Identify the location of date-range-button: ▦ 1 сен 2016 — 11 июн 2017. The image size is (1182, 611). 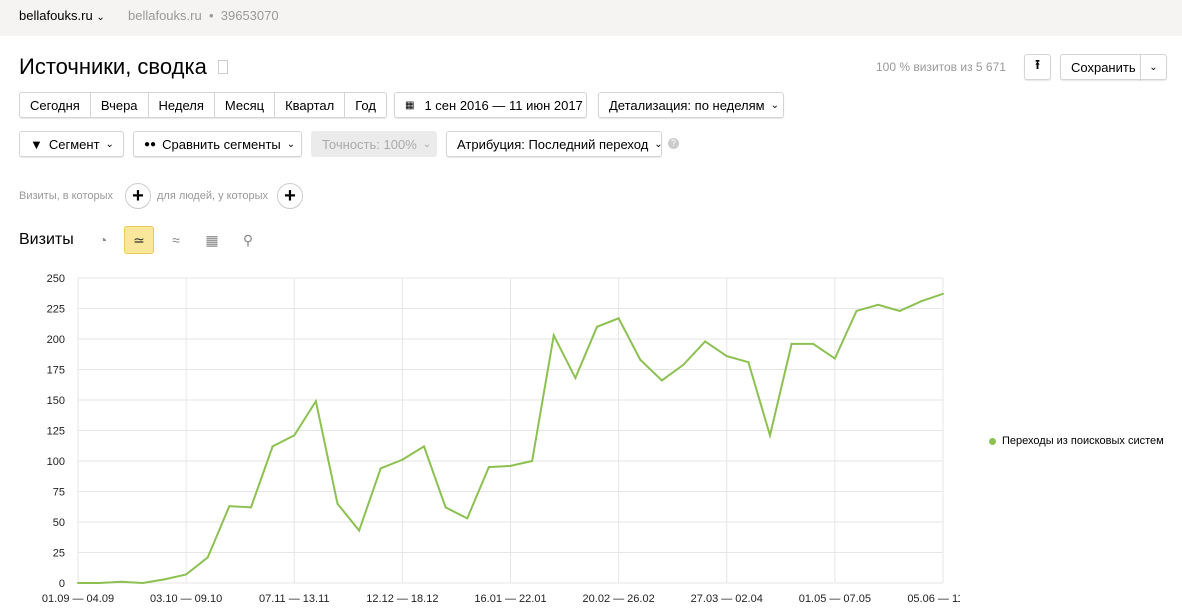
(490, 105).